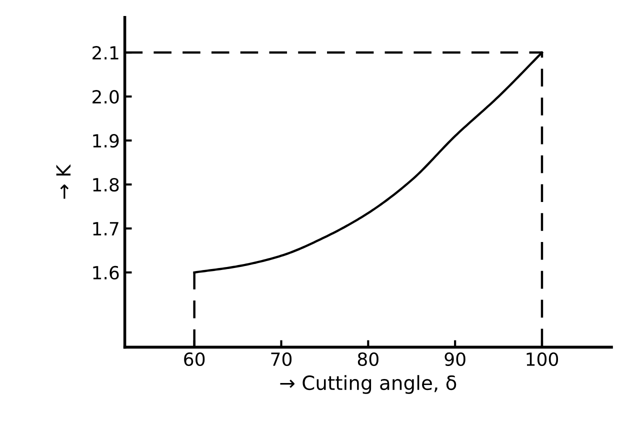  What do you see at coordinates (368, 359) in the screenshot?
I see `x-tick-label: 80` at bounding box center [368, 359].